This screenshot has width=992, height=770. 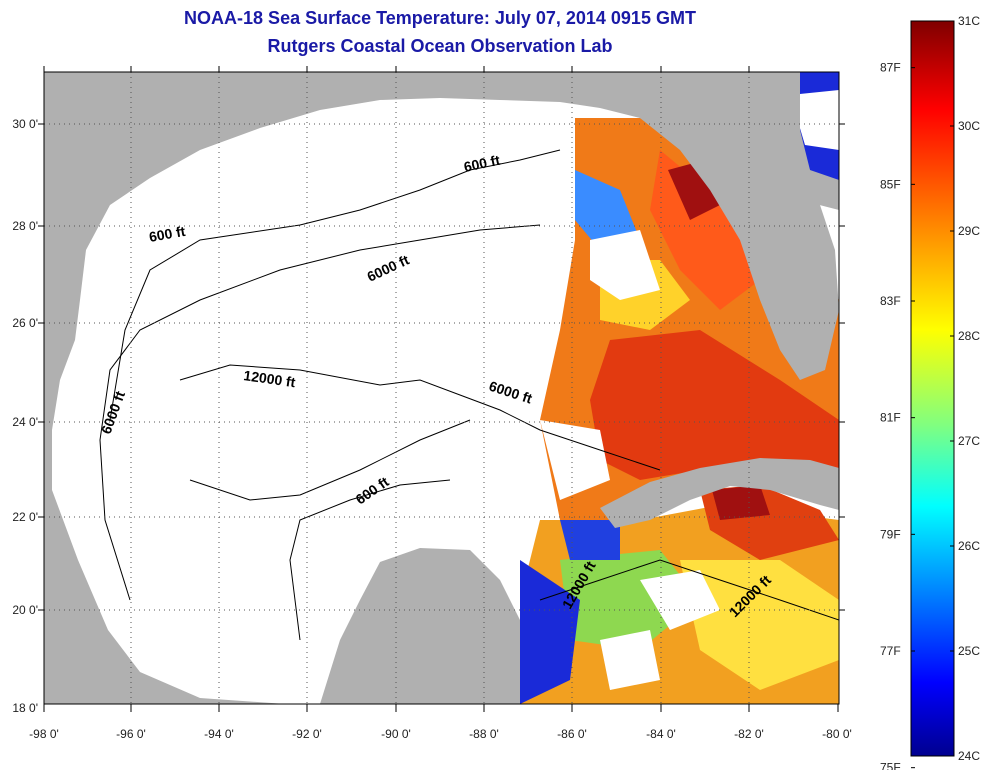 I want to click on colorbar-celsius-label: 24C, so click(x=969, y=756).